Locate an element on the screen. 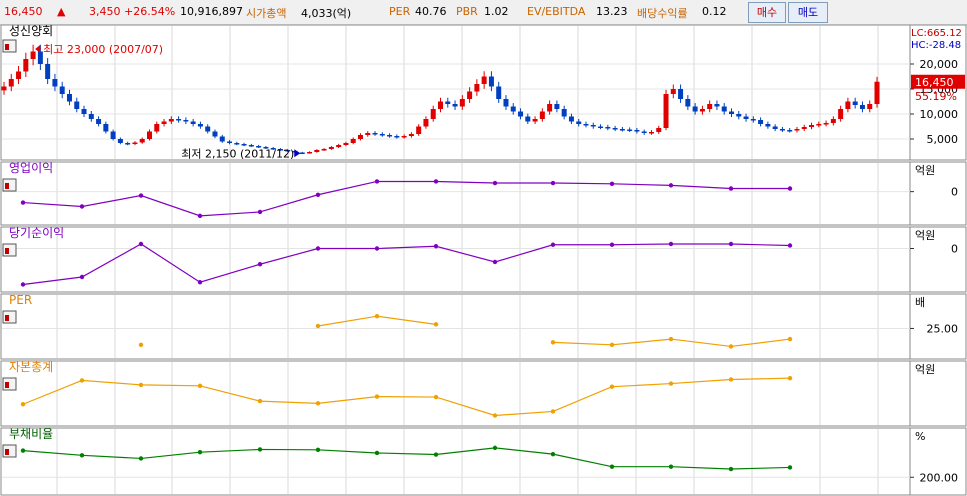  sell-button: 매도 is located at coordinates (808, 12).